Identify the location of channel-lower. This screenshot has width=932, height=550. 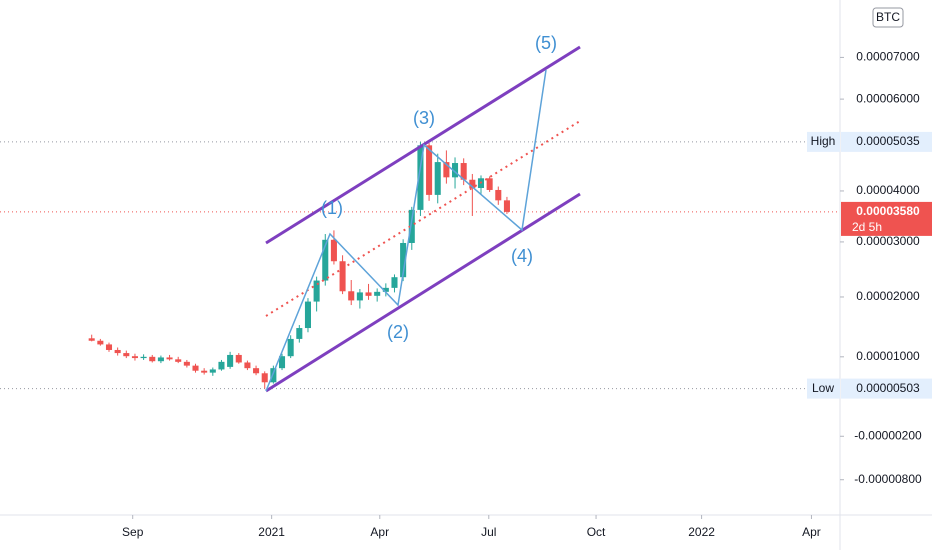
(423, 292).